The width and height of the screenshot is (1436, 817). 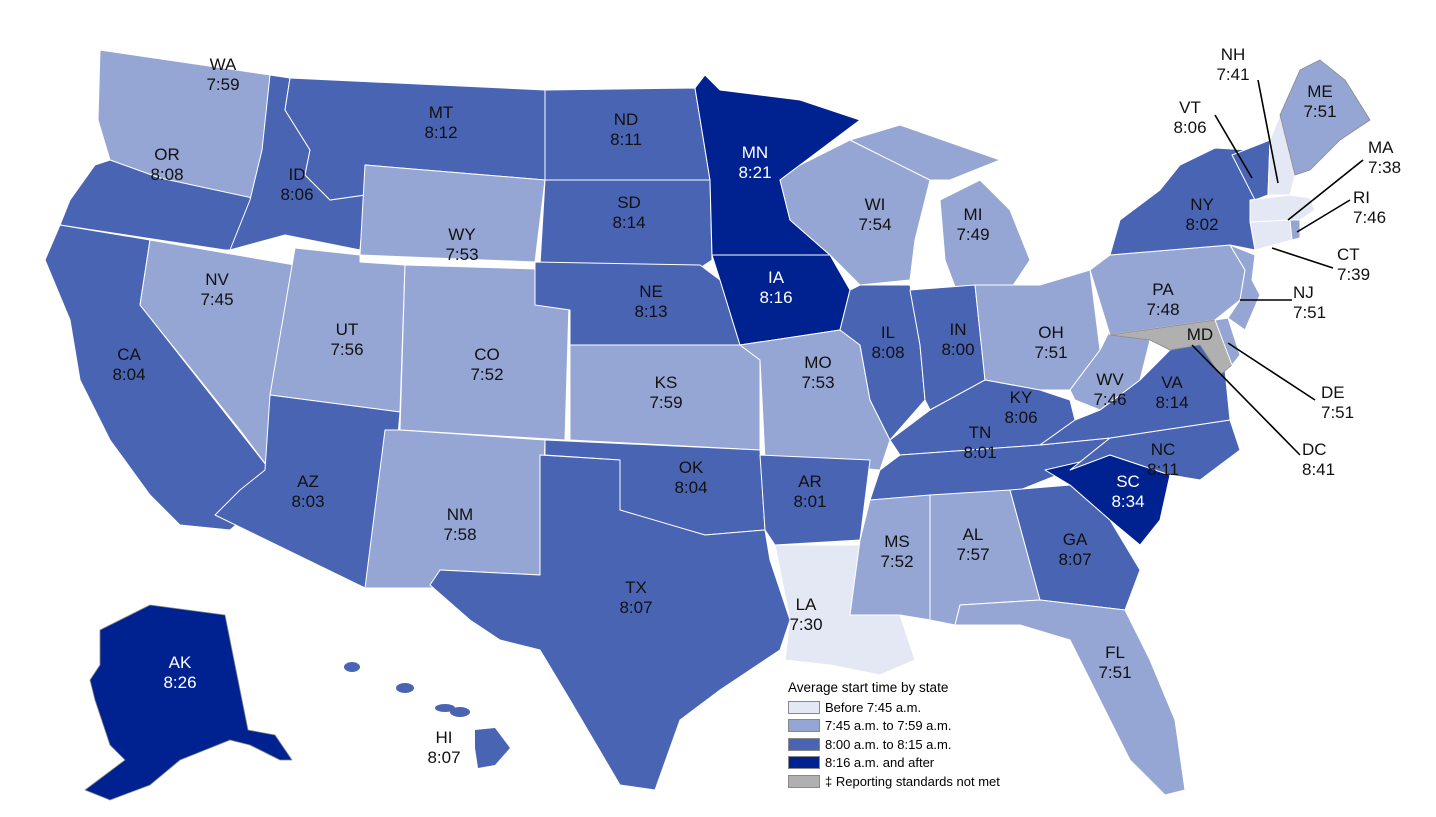 What do you see at coordinates (1277, 267) in the screenshot?
I see `leader-lines` at bounding box center [1277, 267].